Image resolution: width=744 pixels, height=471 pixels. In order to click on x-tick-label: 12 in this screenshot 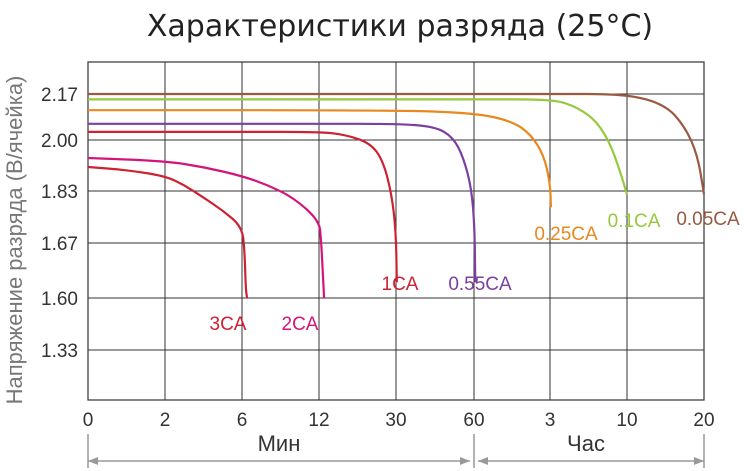, I will do `click(318, 420)`.